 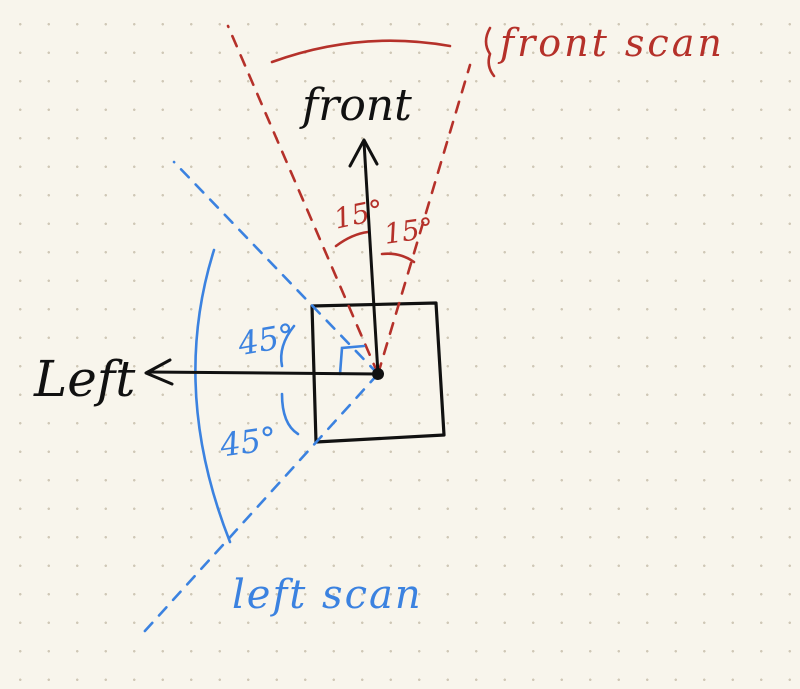 I want to click on angle-label-left-upper: 45°, so click(x=265, y=339).